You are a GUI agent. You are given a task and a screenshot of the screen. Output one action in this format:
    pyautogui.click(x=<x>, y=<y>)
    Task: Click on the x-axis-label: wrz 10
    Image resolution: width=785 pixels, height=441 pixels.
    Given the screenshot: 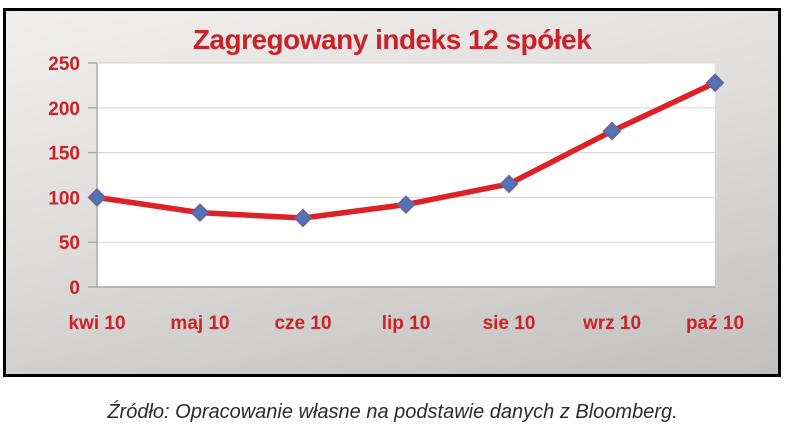 What is the action you would take?
    pyautogui.click(x=611, y=323)
    